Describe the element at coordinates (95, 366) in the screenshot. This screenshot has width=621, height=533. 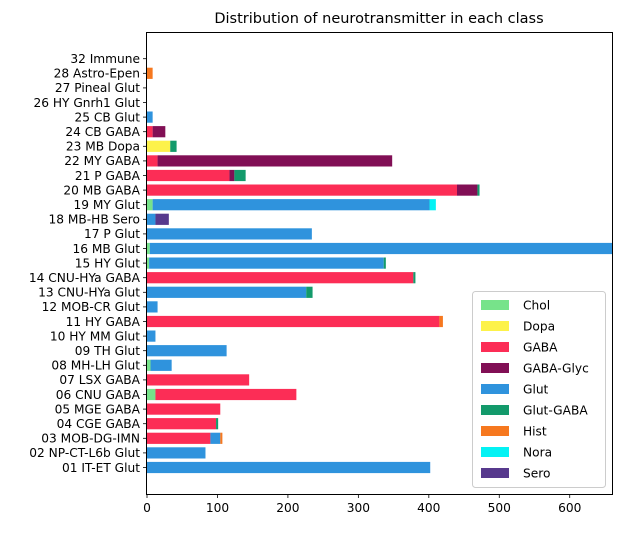
I see `y-tick-label: 08 MH-LH Glut` at that location.